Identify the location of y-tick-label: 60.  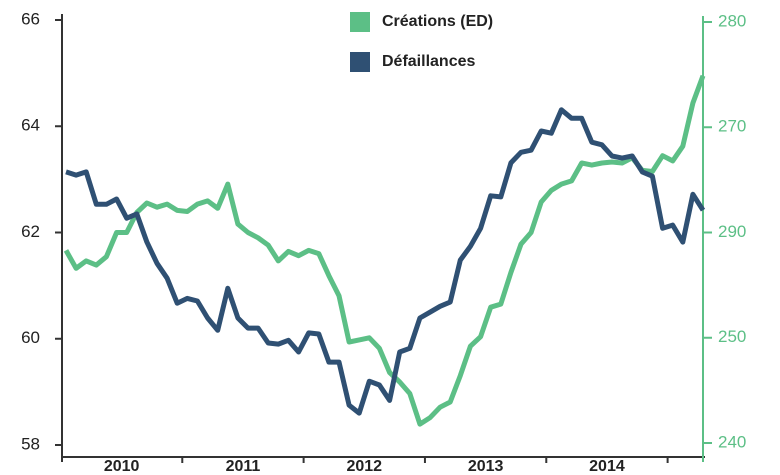
(30, 337).